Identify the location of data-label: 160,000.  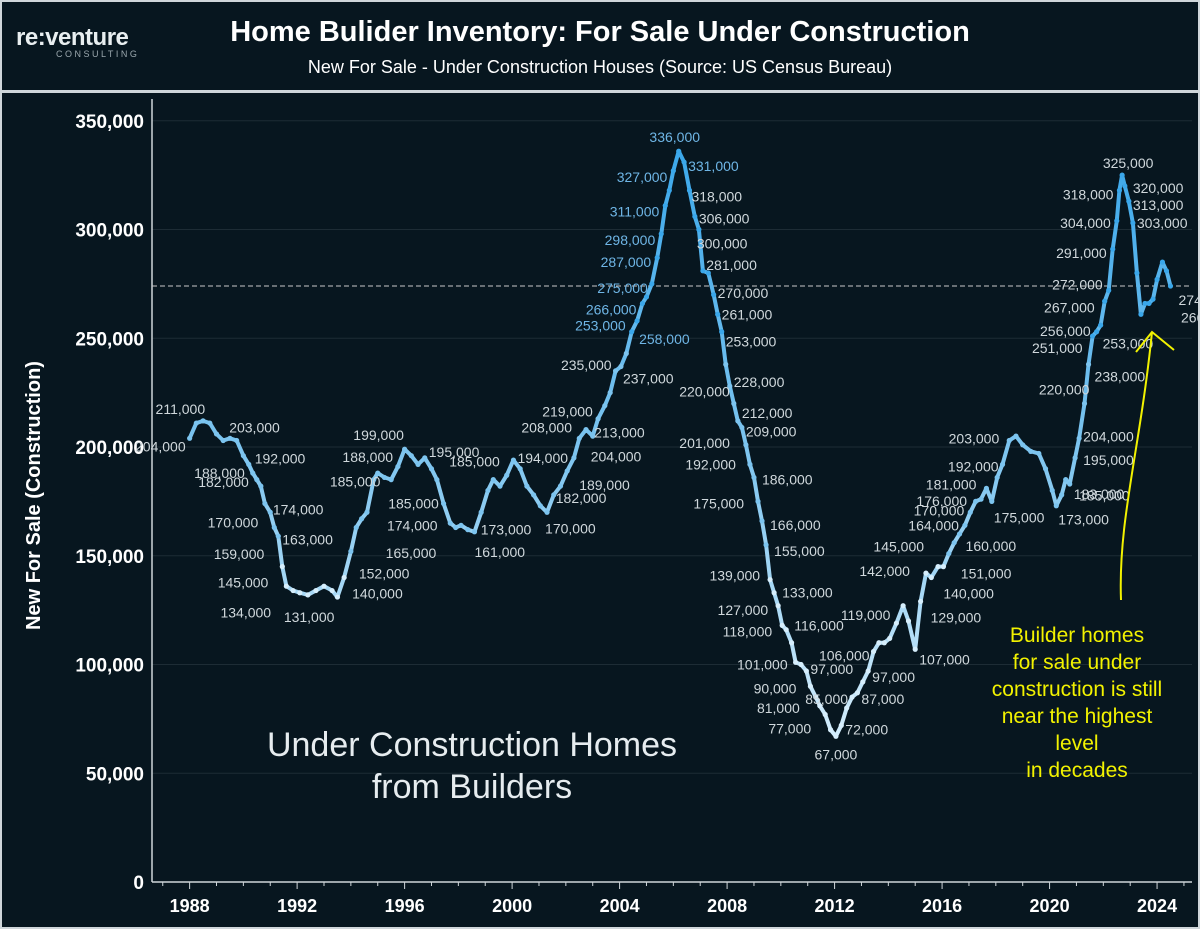
(991, 546).